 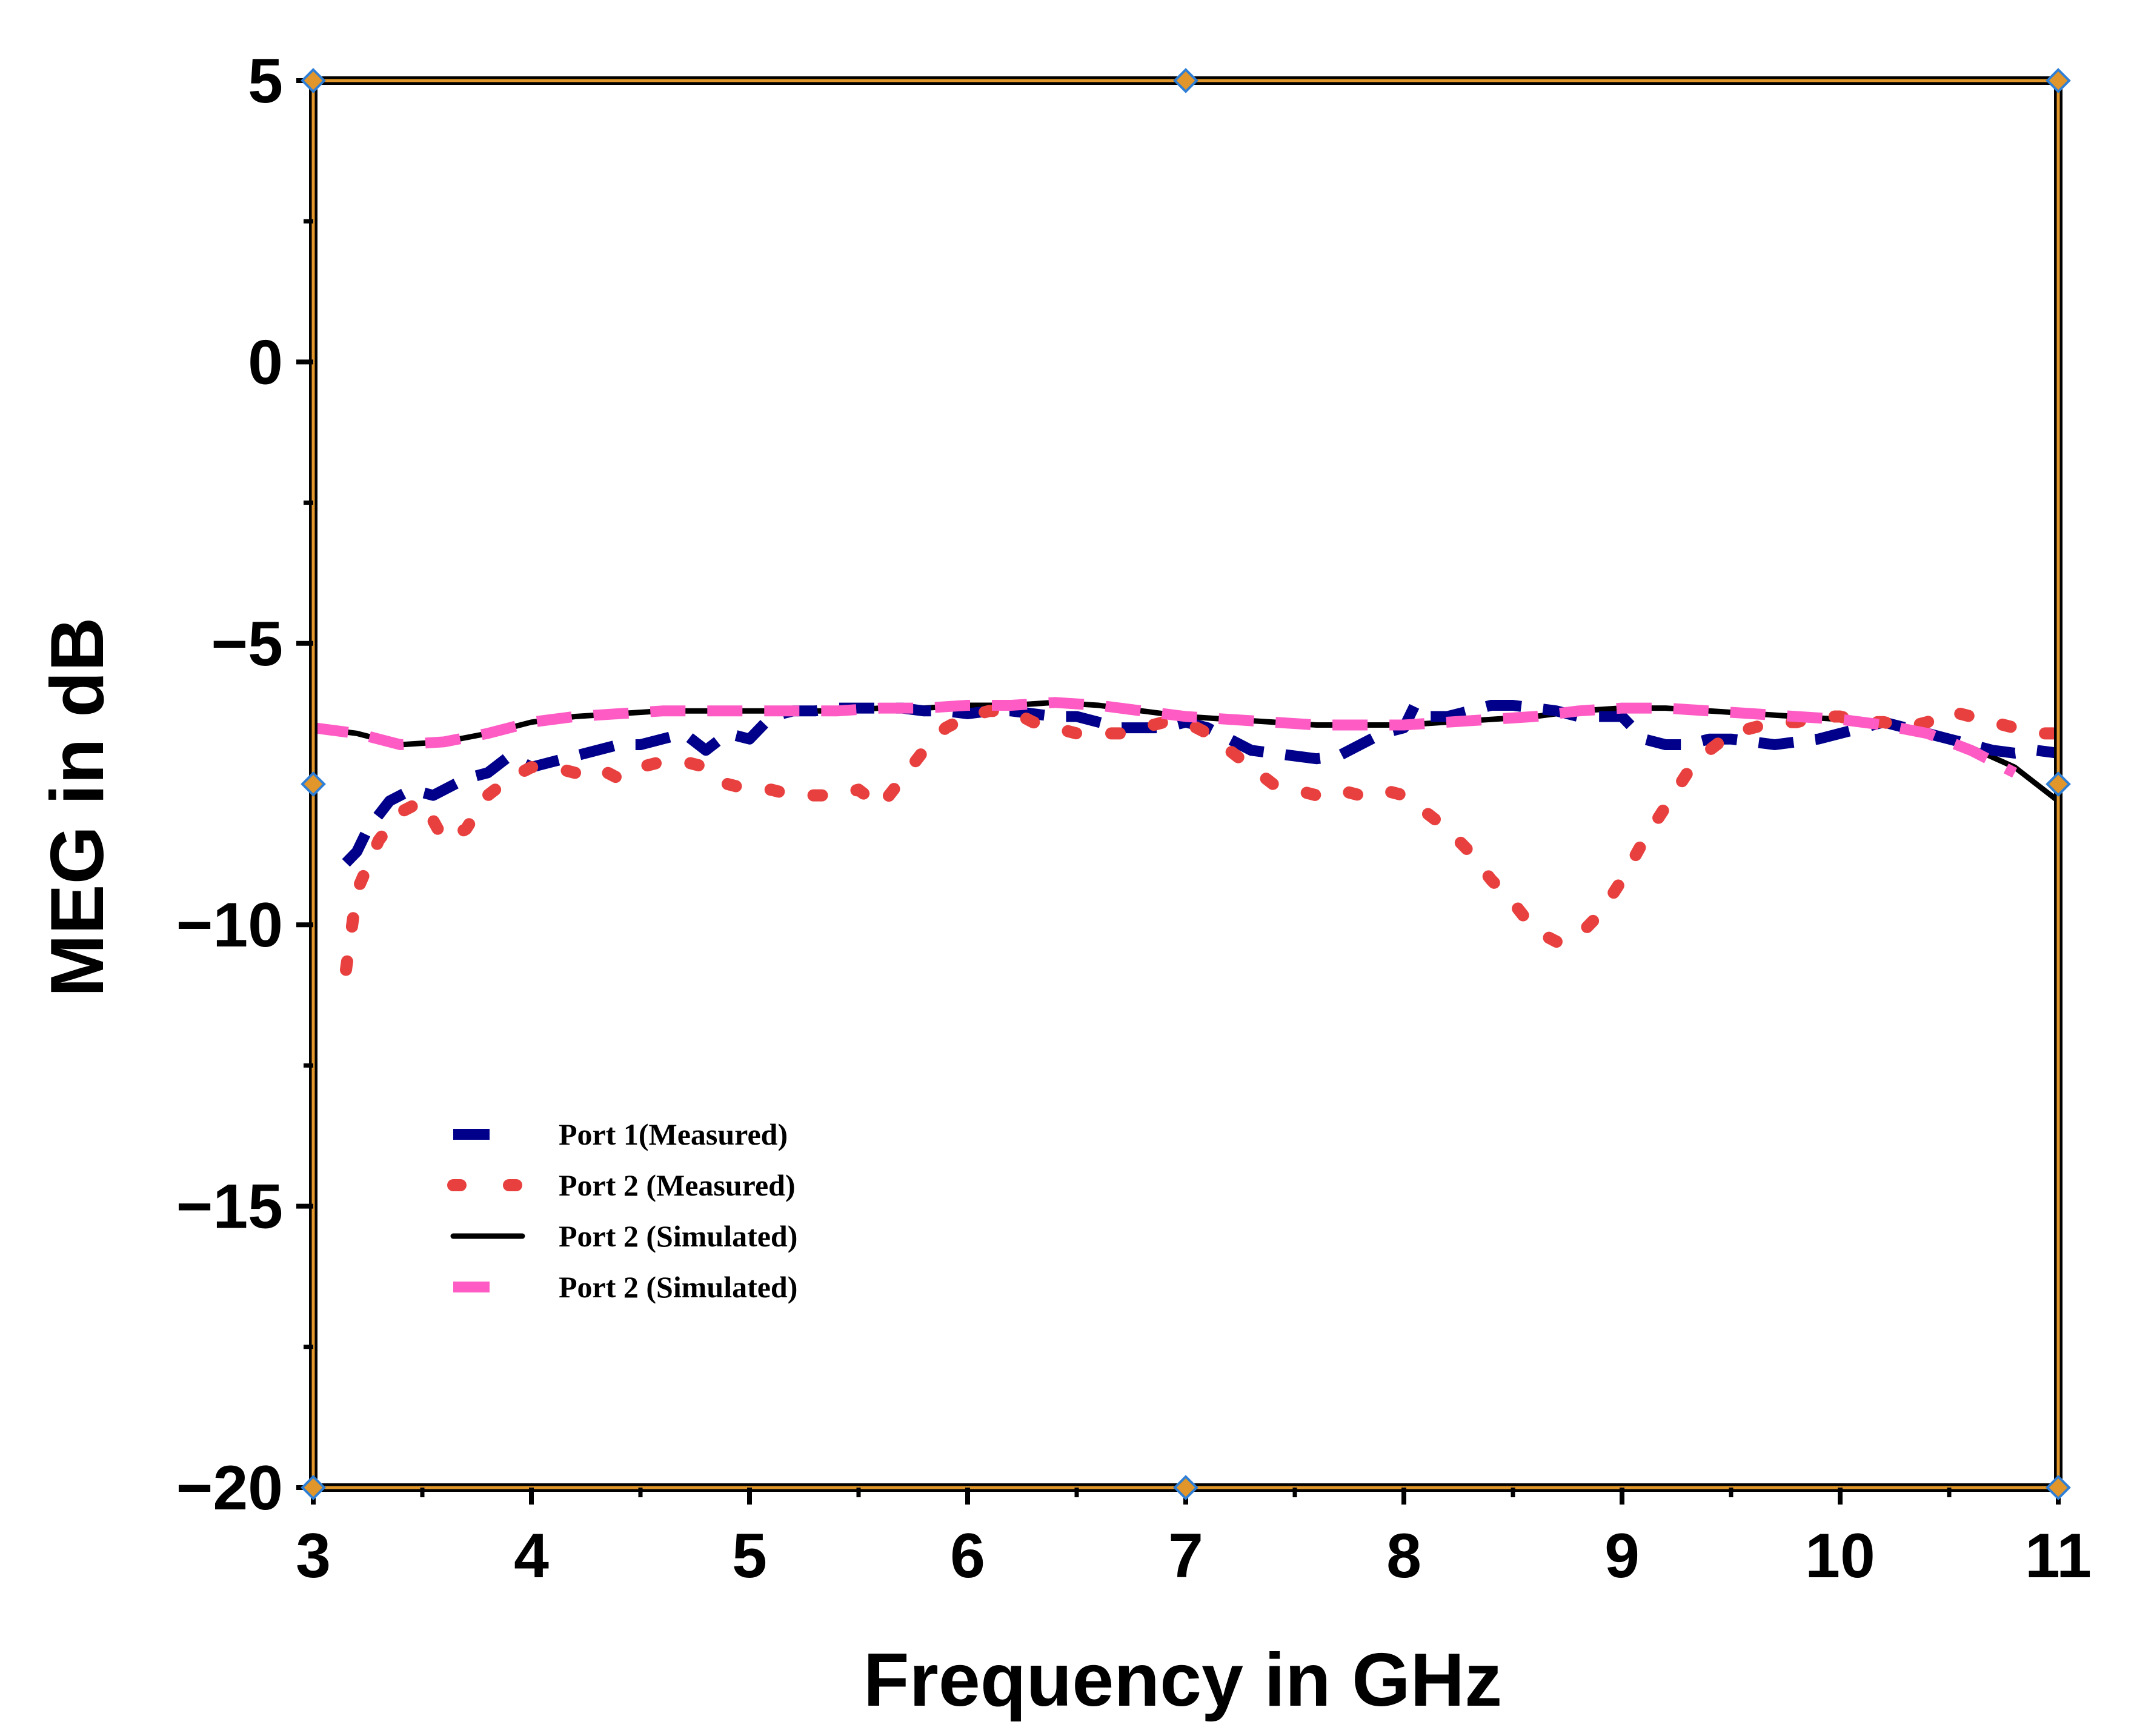 I want to click on x-tick-label: 7, so click(x=1185, y=1556).